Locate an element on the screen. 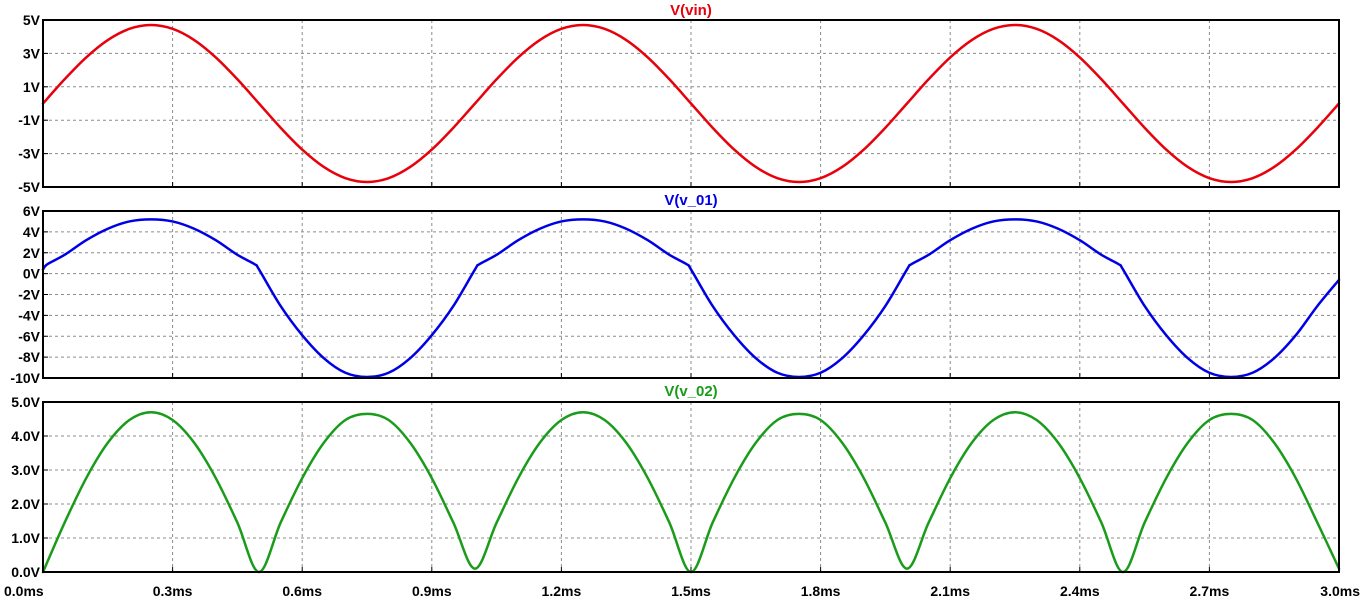 The image size is (1362, 602). y-tick-label: -6V is located at coordinates (29, 336).